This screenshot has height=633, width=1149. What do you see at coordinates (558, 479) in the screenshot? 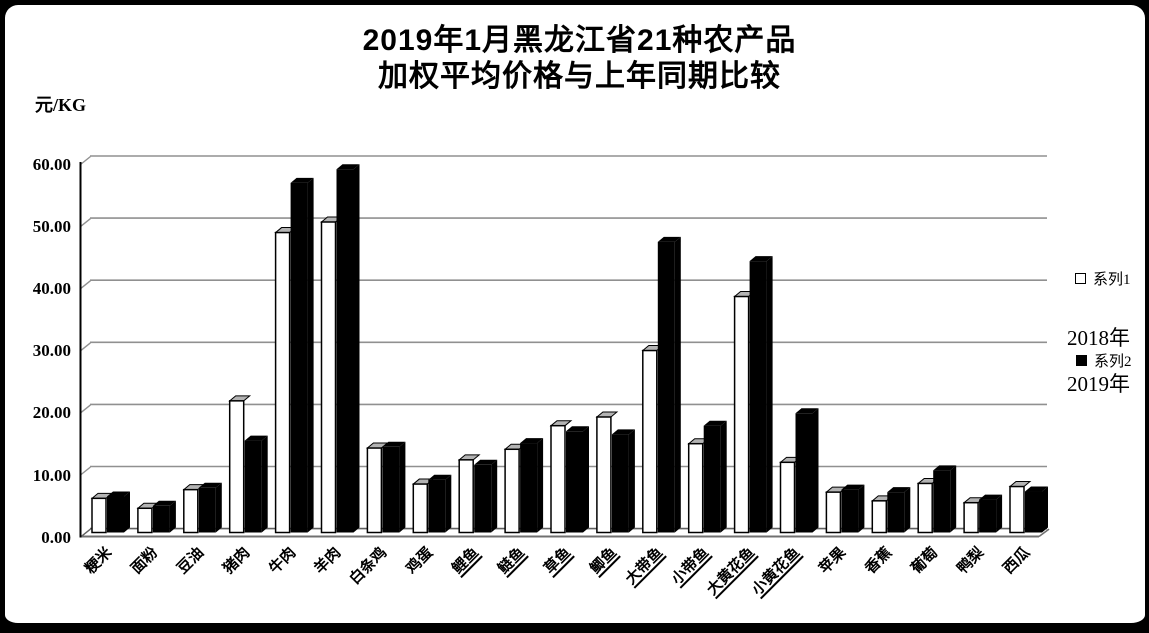
I see `bar-series1-草鱼` at bounding box center [558, 479].